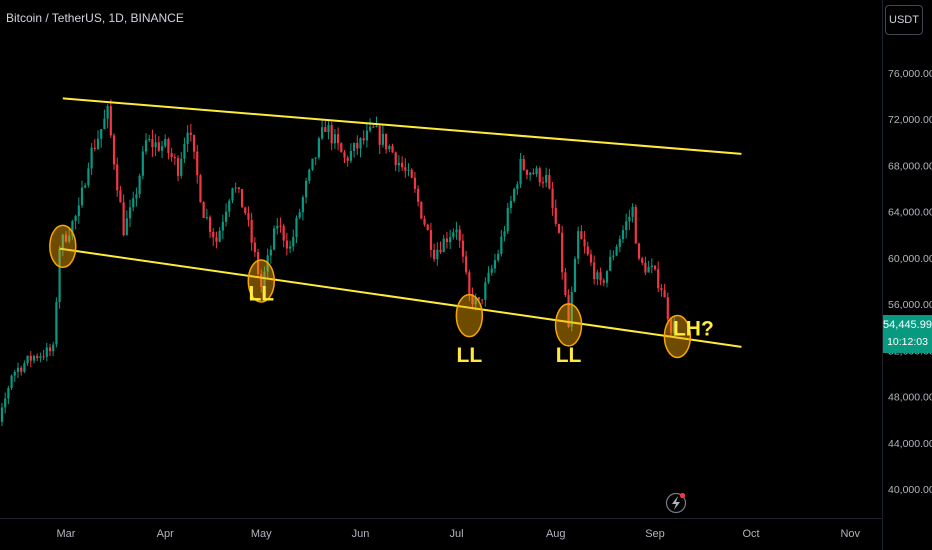 The image size is (932, 550). Describe the element at coordinates (910, 305) in the screenshot. I see `price-tick-label: 56,000.00` at that location.